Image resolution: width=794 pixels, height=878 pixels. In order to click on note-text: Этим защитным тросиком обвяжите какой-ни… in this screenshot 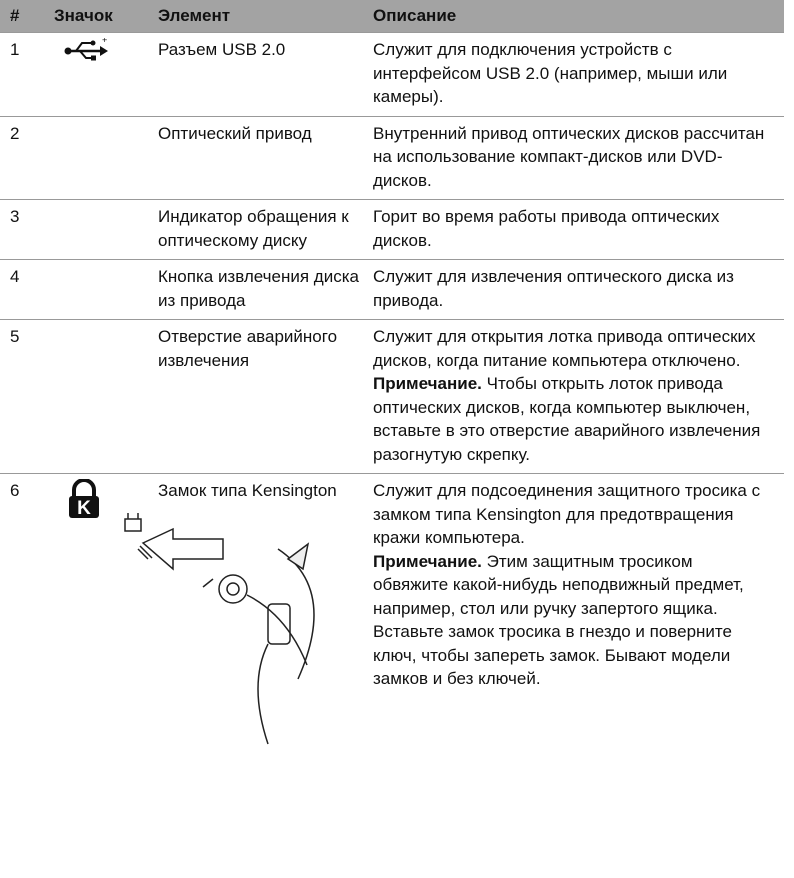, I will do `click(558, 620)`.